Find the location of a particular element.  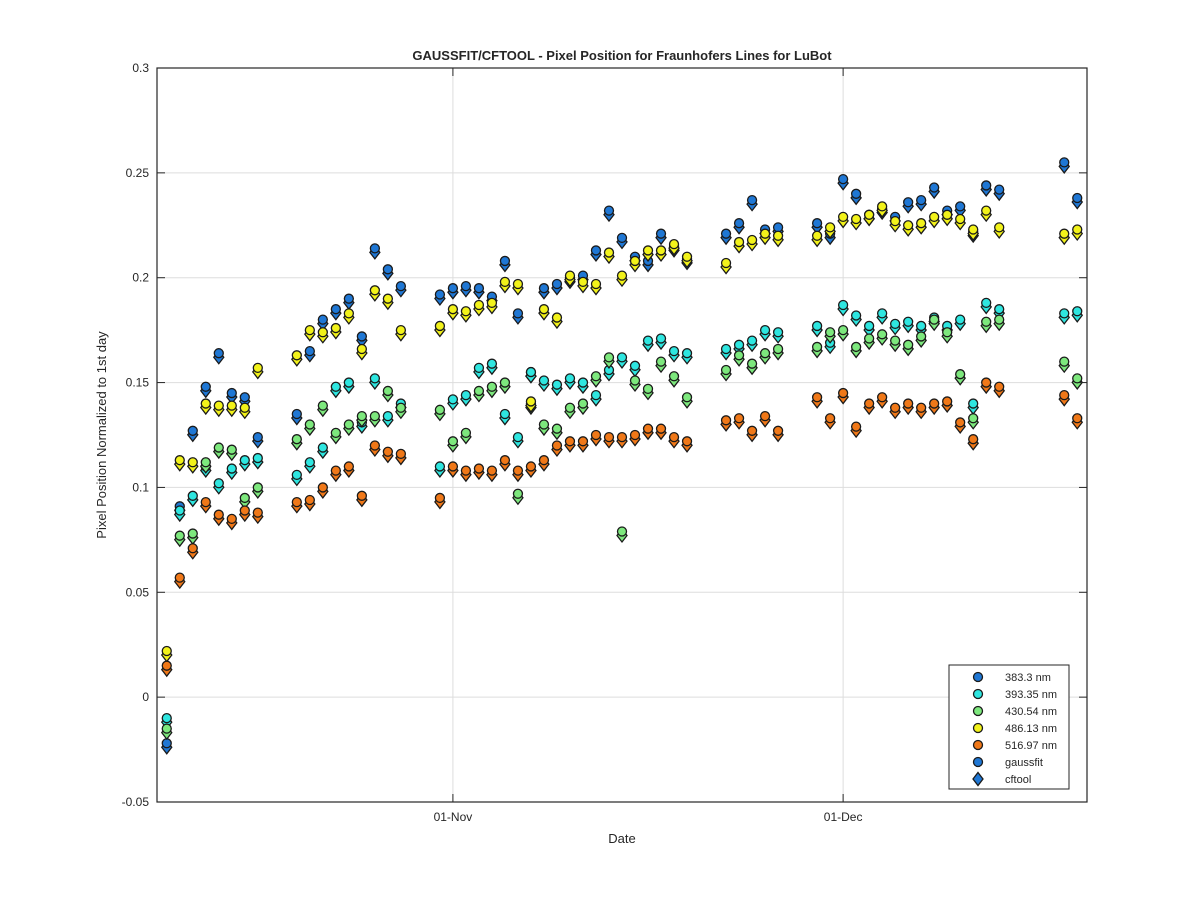

legend-marker is located at coordinates (978, 779).